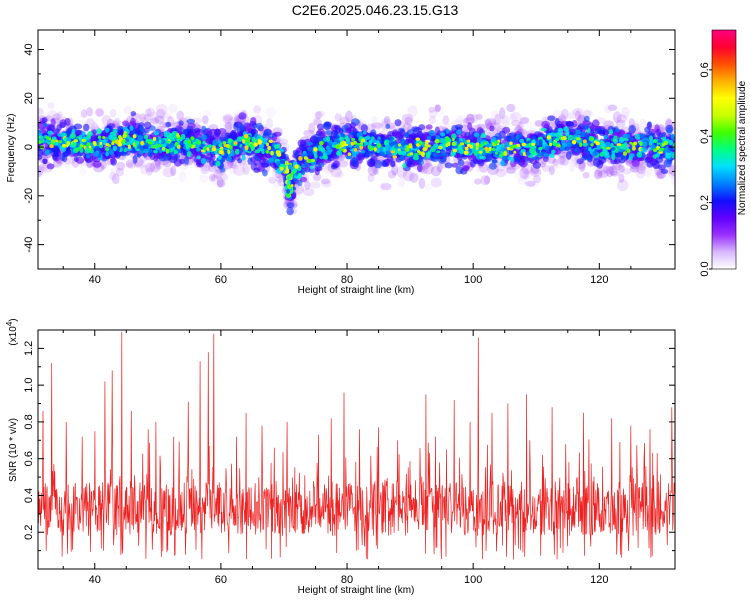  I want to click on spectrogram-y-label: Frequency (Hz), so click(11, 148).